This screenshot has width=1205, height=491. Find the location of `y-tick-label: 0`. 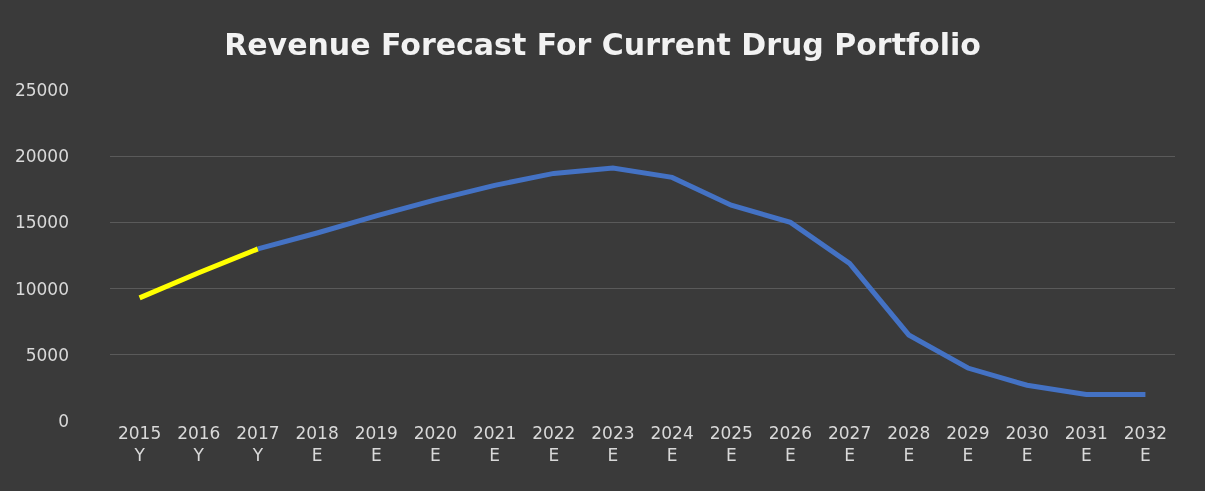

y-tick-label: 0 is located at coordinates (63, 420).